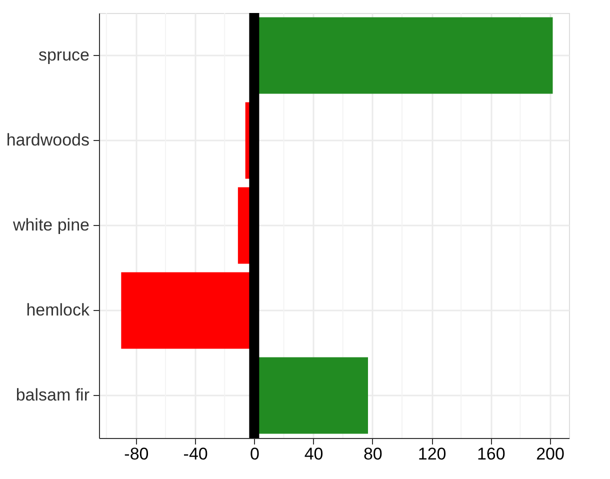 The width and height of the screenshot is (610, 479). What do you see at coordinates (51, 225) in the screenshot?
I see `y-tick-label: white pine` at bounding box center [51, 225].